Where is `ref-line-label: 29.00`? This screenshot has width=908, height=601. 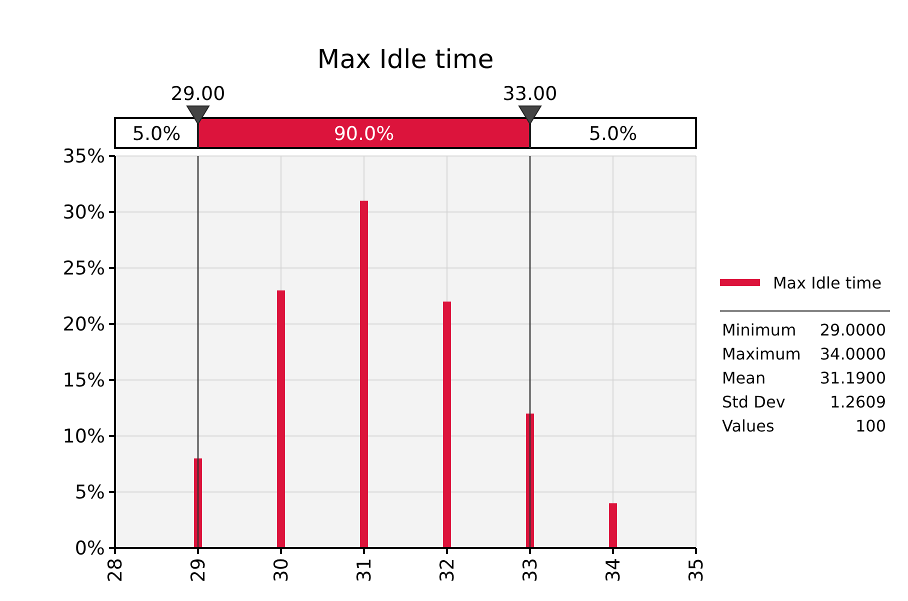
ref-line-label: 29.00 is located at coordinates (198, 94).